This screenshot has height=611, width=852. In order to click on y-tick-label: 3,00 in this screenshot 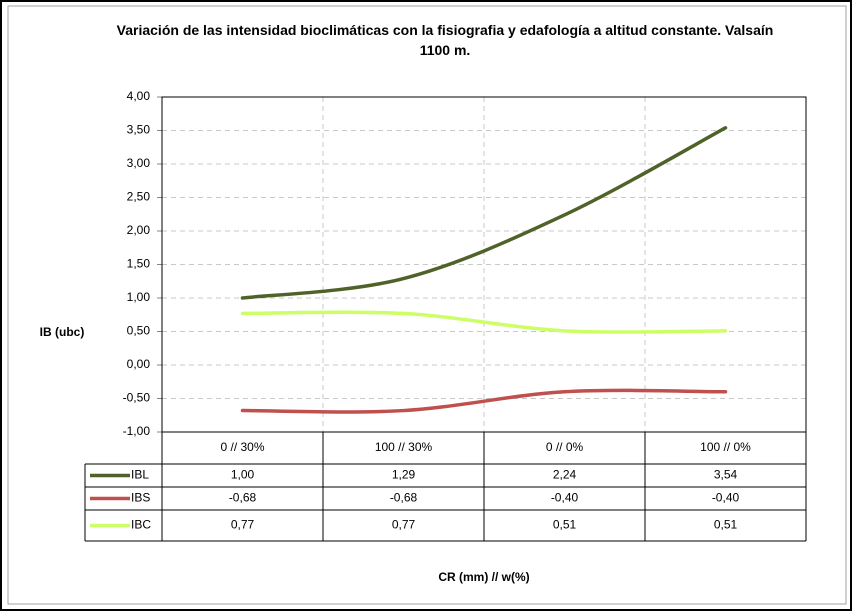, I will do `click(139, 163)`.